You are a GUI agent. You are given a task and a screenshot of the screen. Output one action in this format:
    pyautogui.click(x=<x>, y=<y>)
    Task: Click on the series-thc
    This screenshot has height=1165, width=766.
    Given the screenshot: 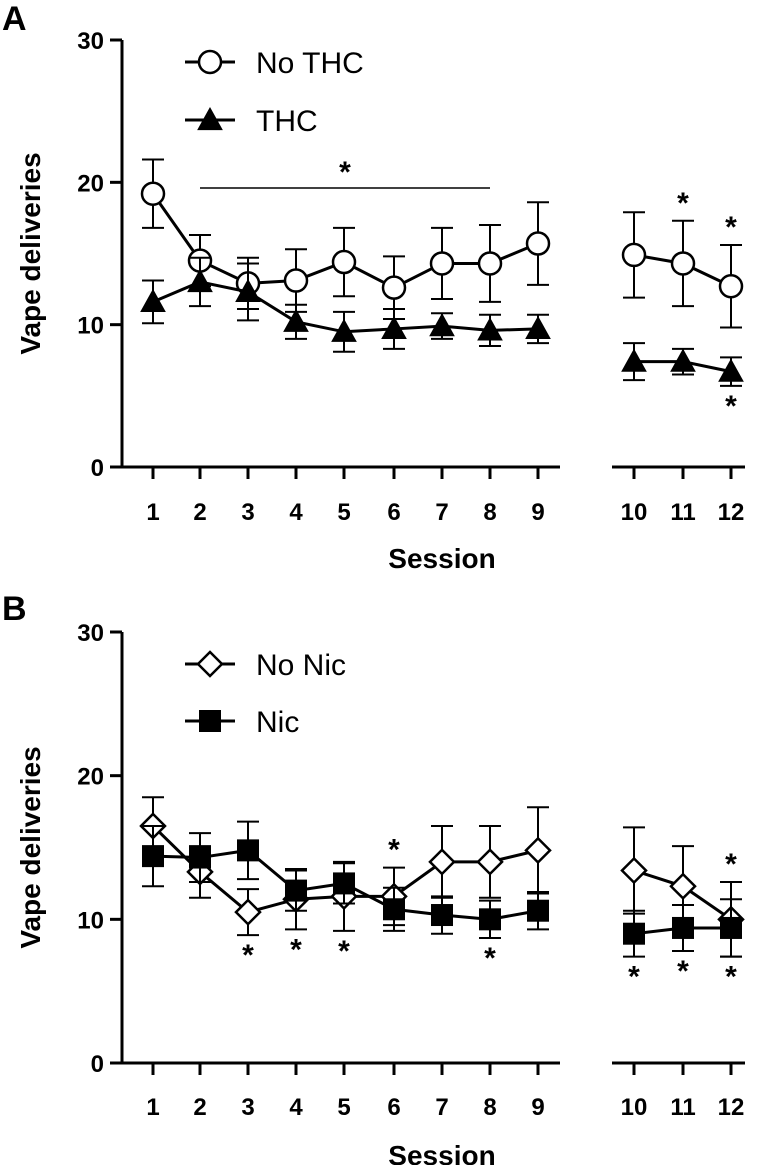 What is the action you would take?
    pyautogui.click(x=442, y=321)
    